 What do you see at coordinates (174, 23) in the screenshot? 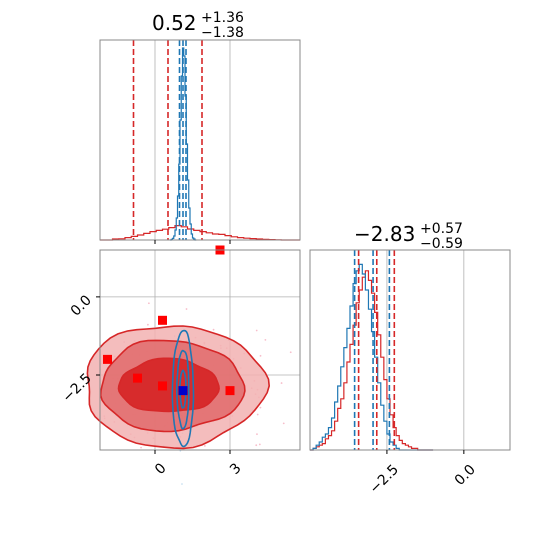
I see `title-value: 0.52` at bounding box center [174, 23].